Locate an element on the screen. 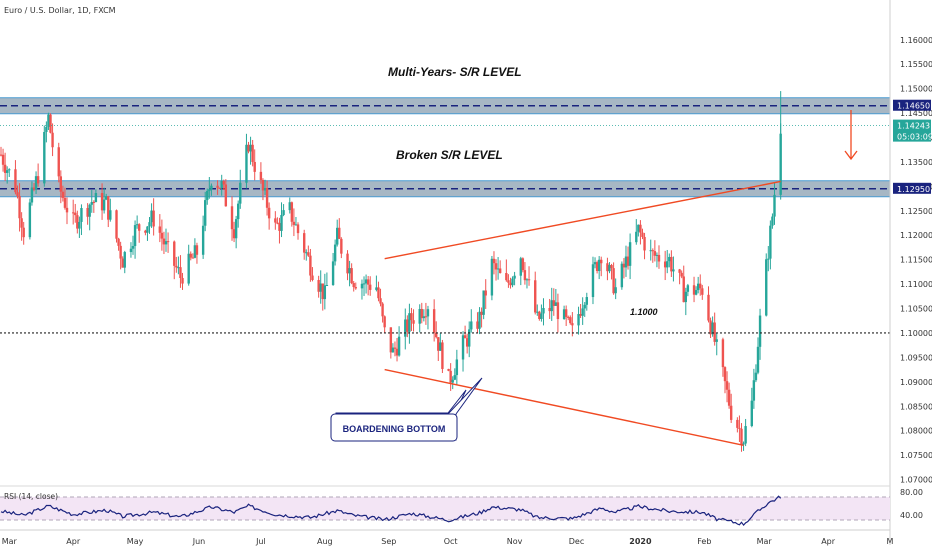 This screenshot has height=550, width=932. price-tick-label: 1.13500 is located at coordinates (916, 162).